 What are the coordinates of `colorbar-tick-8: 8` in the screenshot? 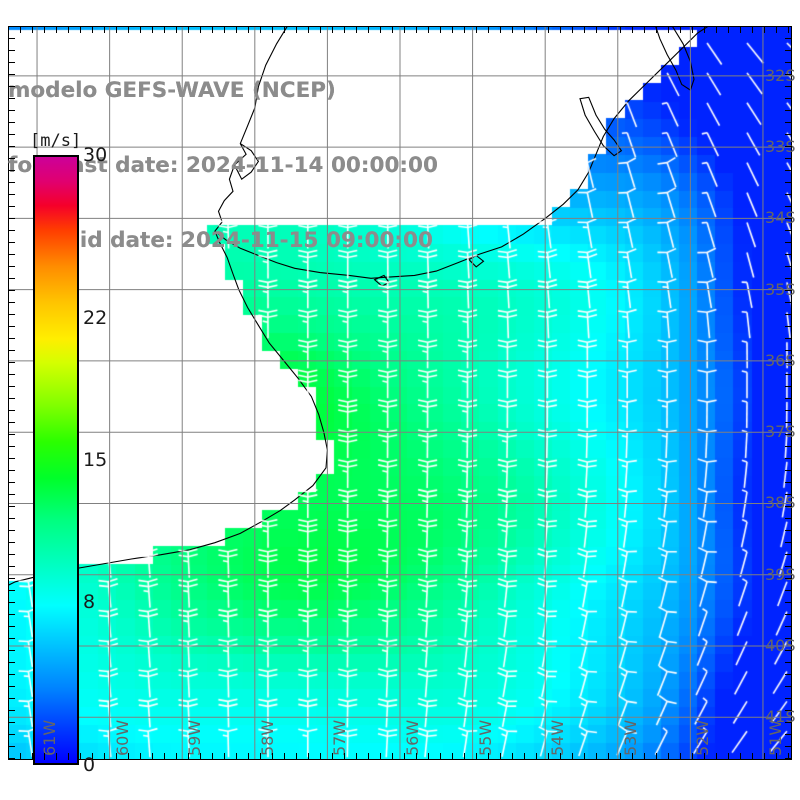 It's located at (89, 602).